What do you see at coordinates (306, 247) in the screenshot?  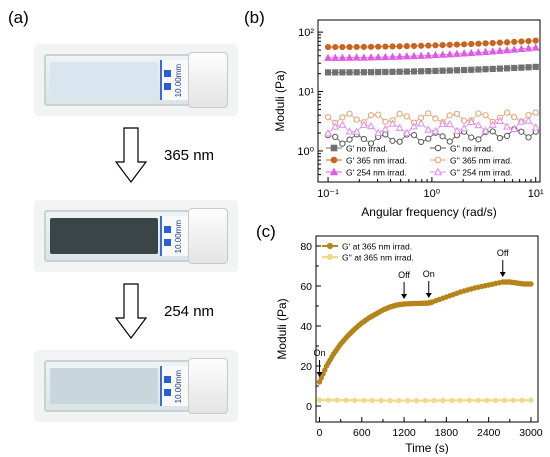 I see `y-tick-label: 80` at bounding box center [306, 247].